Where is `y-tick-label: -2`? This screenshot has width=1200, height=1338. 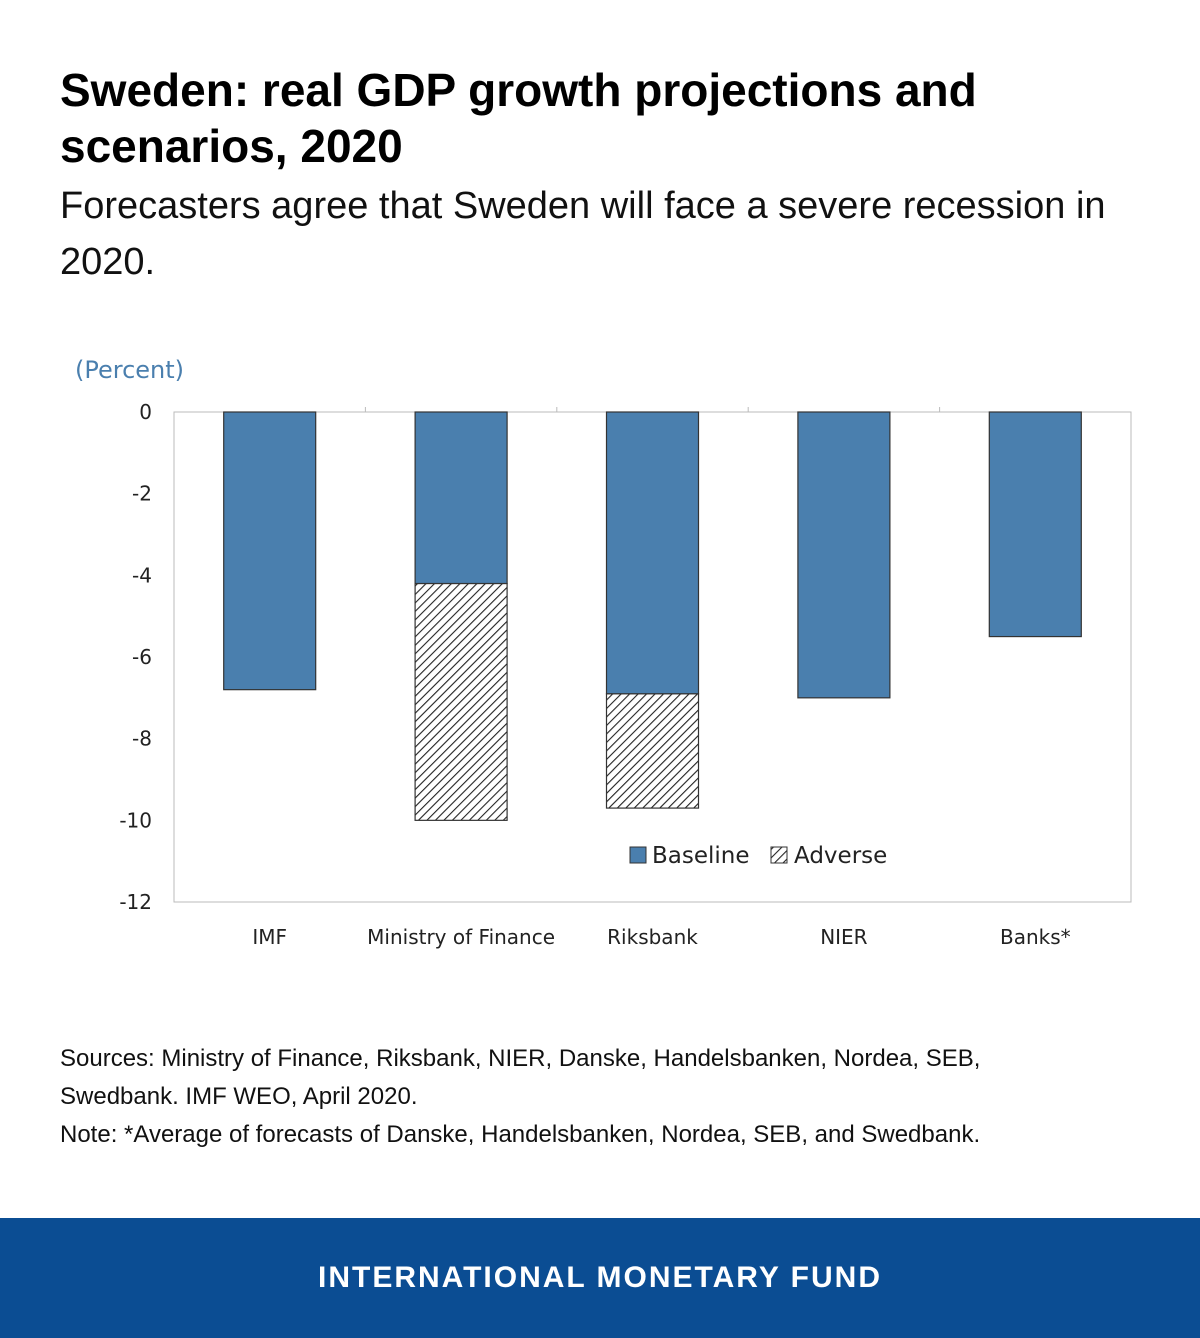 y-tick-label: -2 is located at coordinates (142, 494).